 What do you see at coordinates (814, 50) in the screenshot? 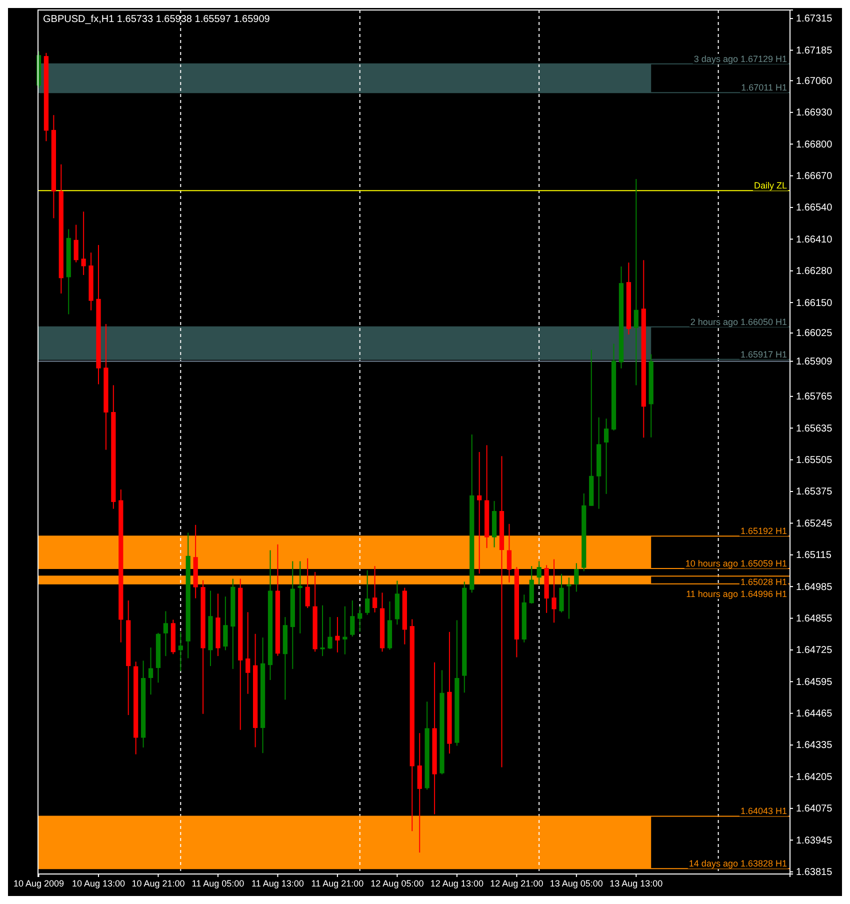
I see `y-tick-label: 1.67185` at bounding box center [814, 50].